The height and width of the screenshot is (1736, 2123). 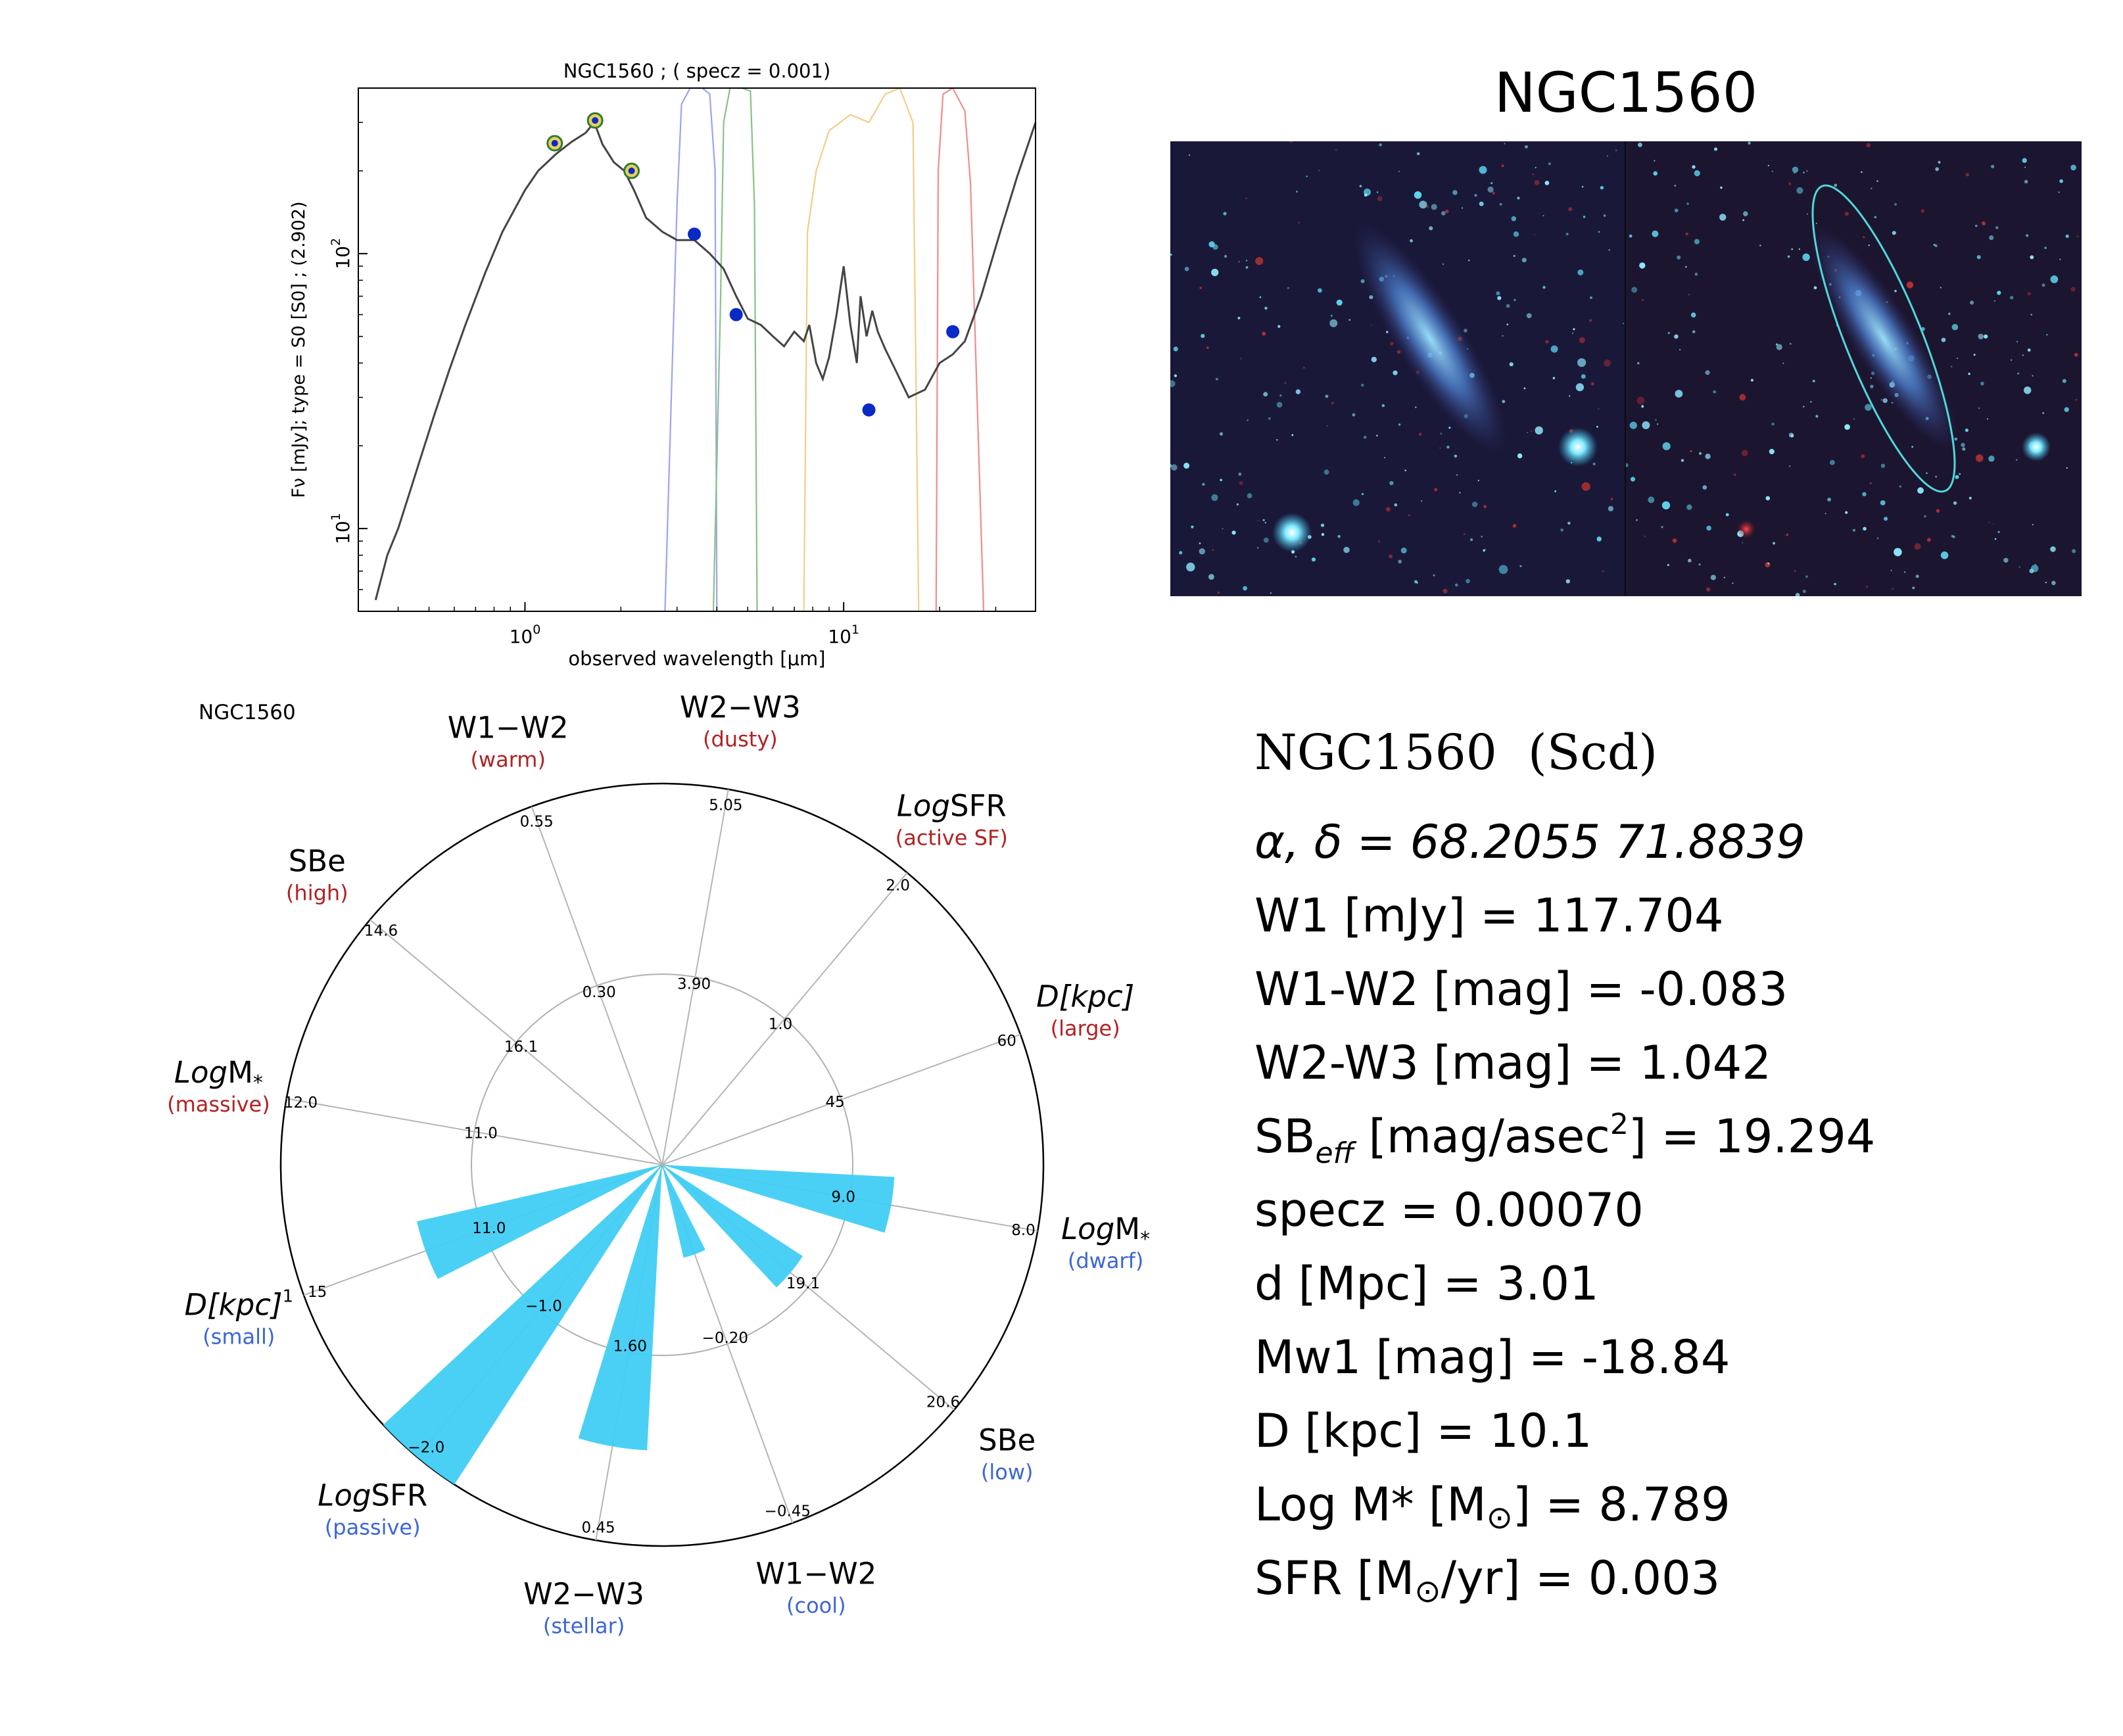 What do you see at coordinates (843, 634) in the screenshot?
I see `x-tick-label: 101` at bounding box center [843, 634].